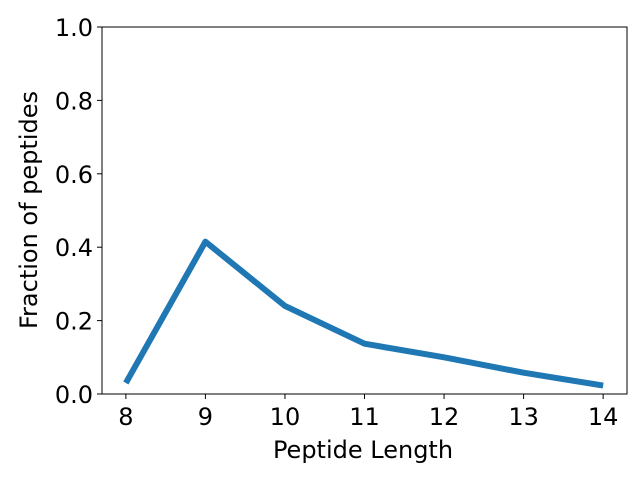  Describe the element at coordinates (125, 417) in the screenshot. I see `x-tick-label: 8` at that location.